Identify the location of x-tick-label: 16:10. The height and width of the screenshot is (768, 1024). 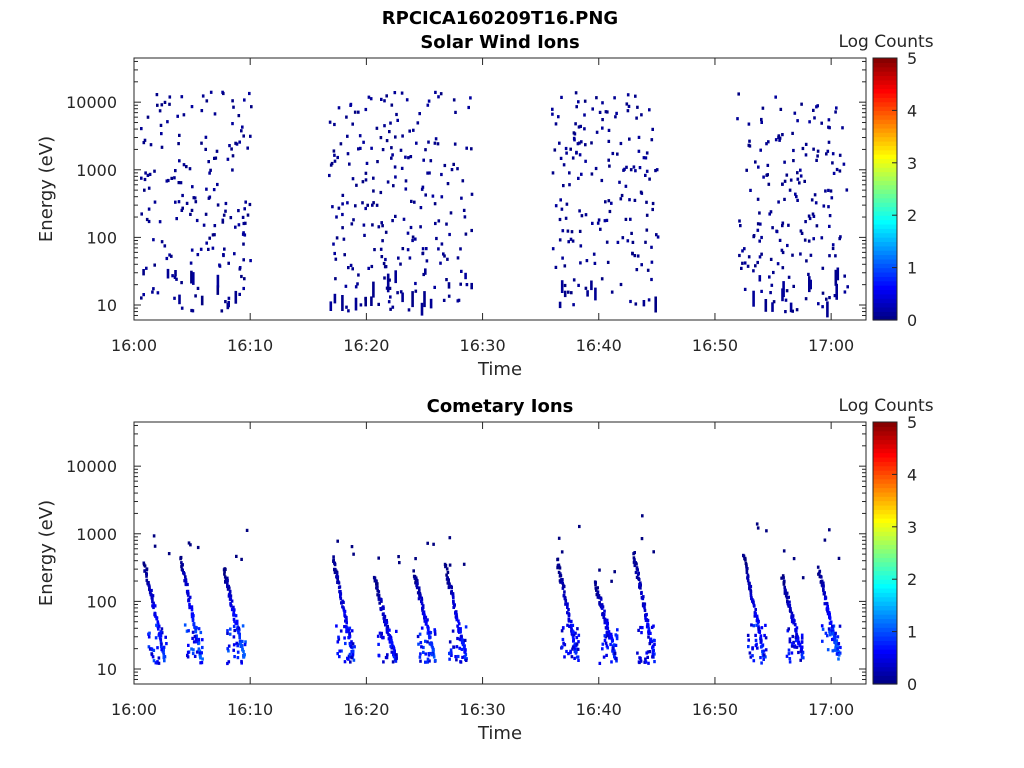
(250, 345).